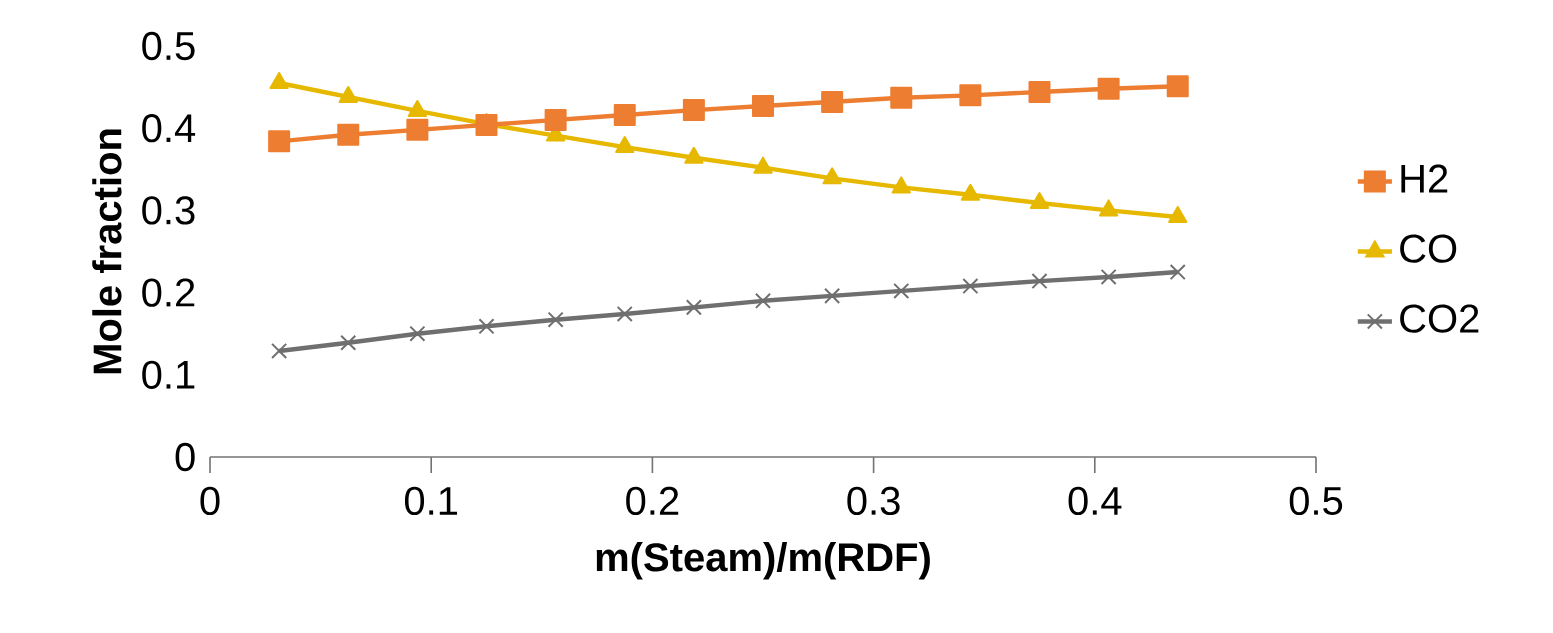 The width and height of the screenshot is (1553, 633). Describe the element at coordinates (210, 501) in the screenshot. I see `x-tick-label: 0` at that location.